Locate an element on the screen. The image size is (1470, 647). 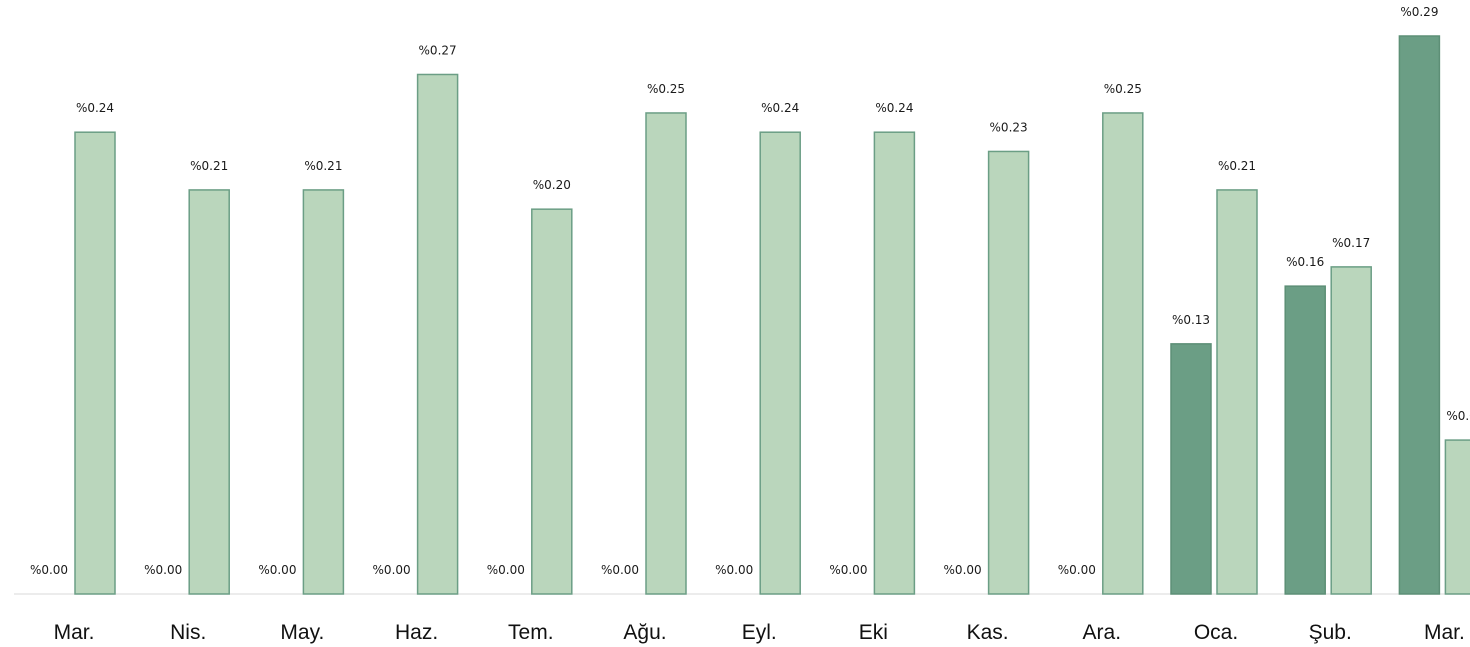
data-label-series1-13: %0.29 is located at coordinates (1419, 12).